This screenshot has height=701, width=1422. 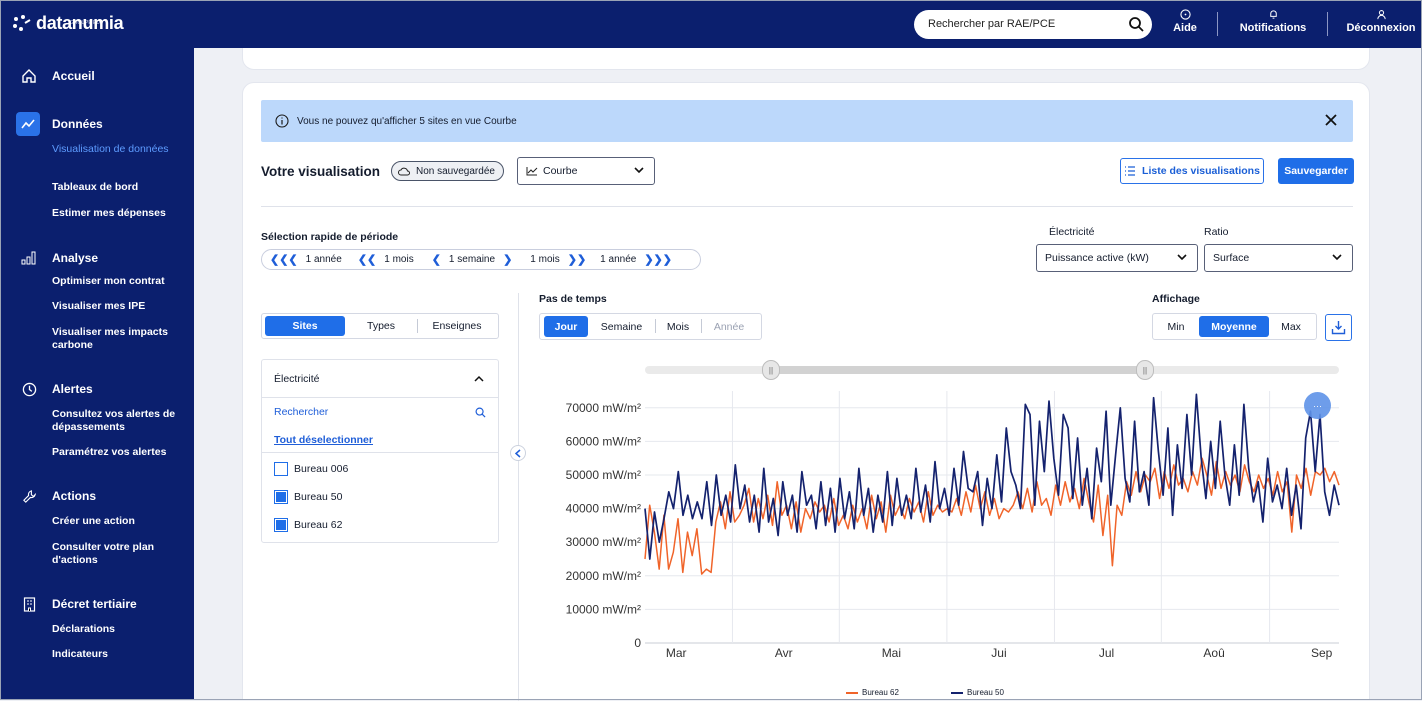 I want to click on display-label: Affichage, so click(x=1176, y=299).